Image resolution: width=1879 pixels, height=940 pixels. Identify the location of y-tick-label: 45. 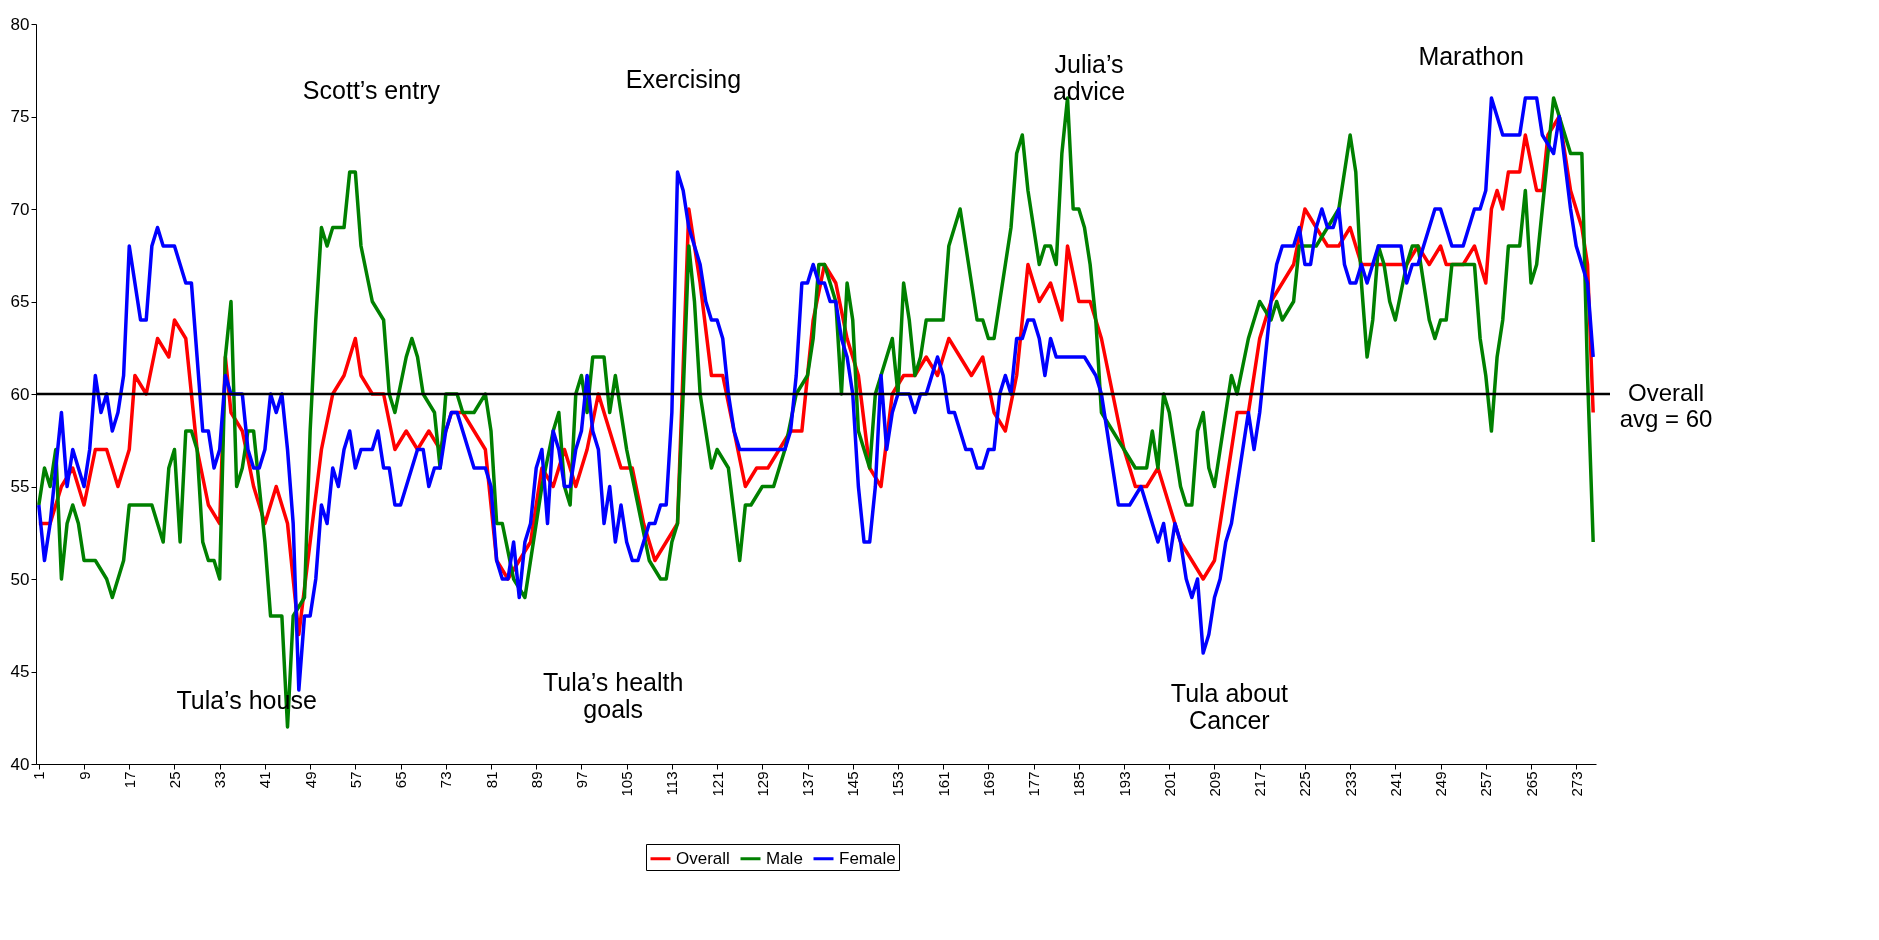
(20, 671).